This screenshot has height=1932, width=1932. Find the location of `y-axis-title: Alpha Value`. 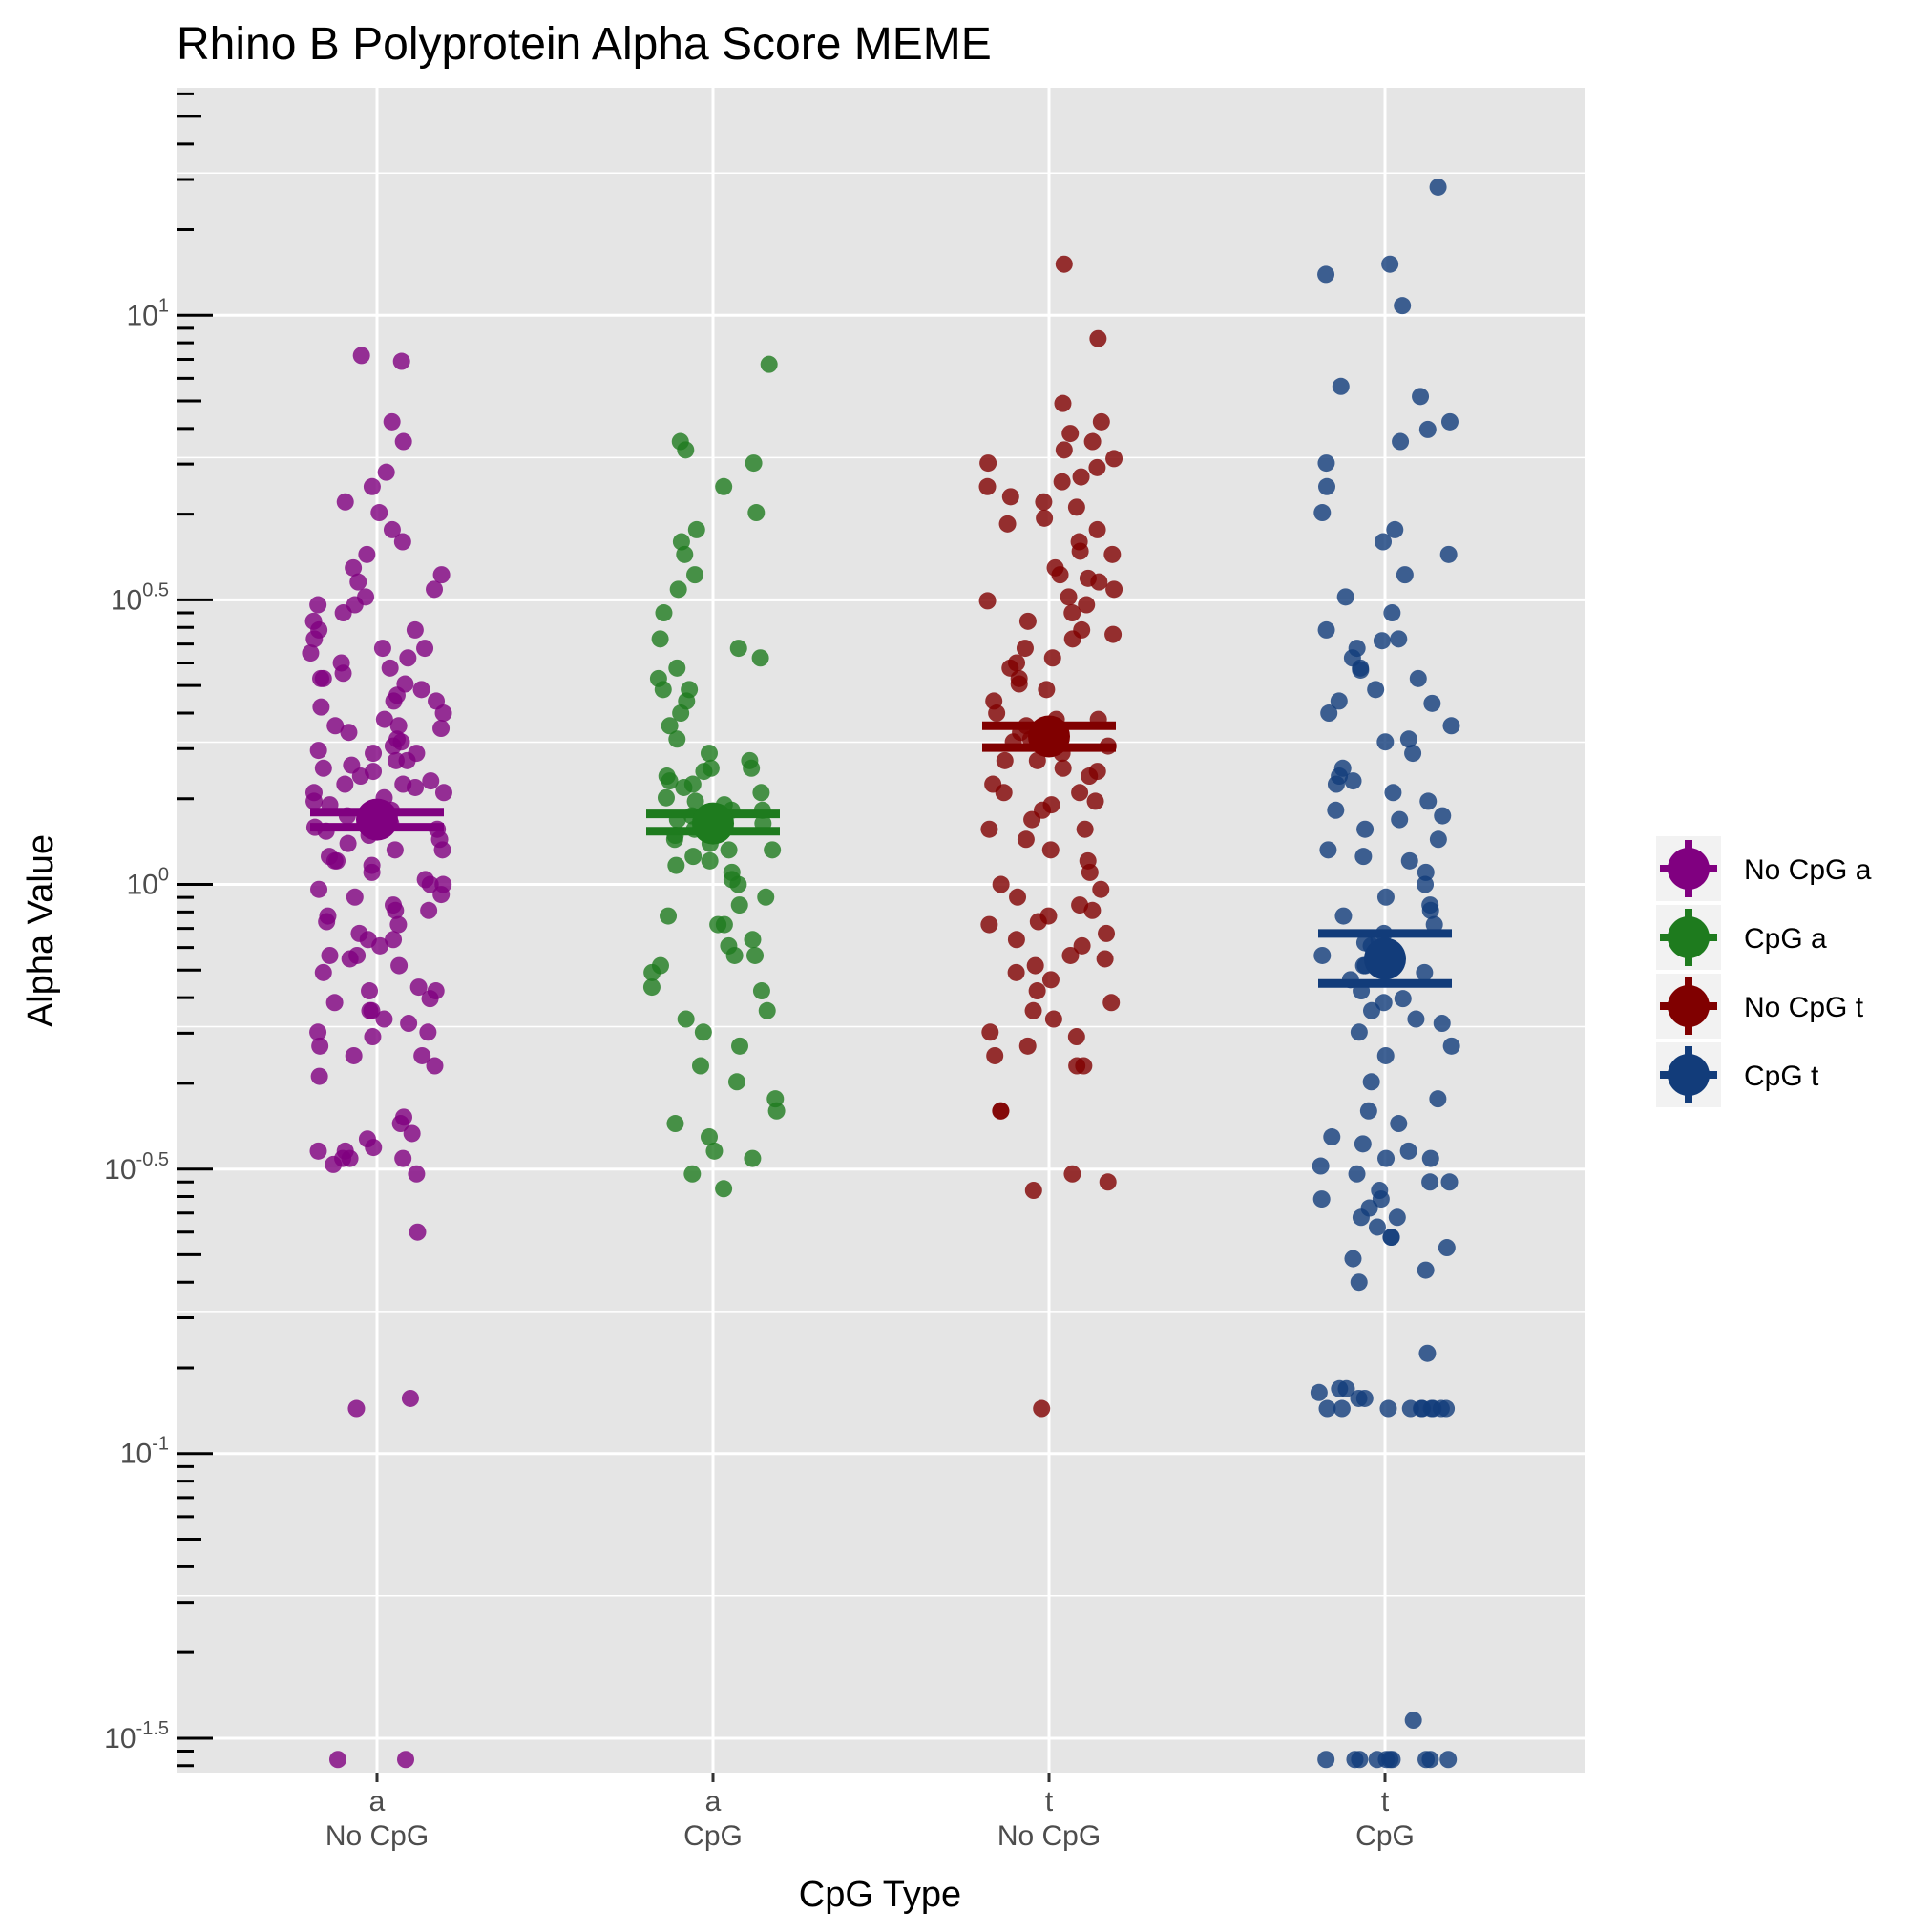

y-axis-title: Alpha Value is located at coordinates (41, 931).